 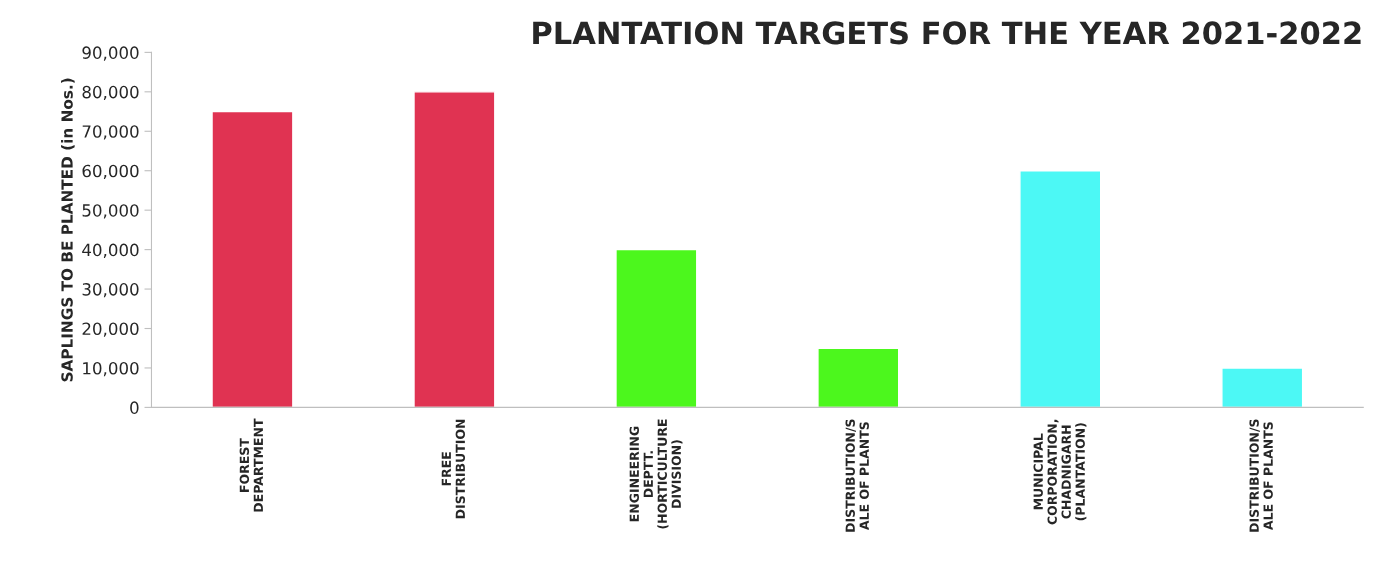 I want to click on x-tick-label: ENGINEERING DEPTT. (HORTICULTURE DIVISION), so click(x=656, y=474).